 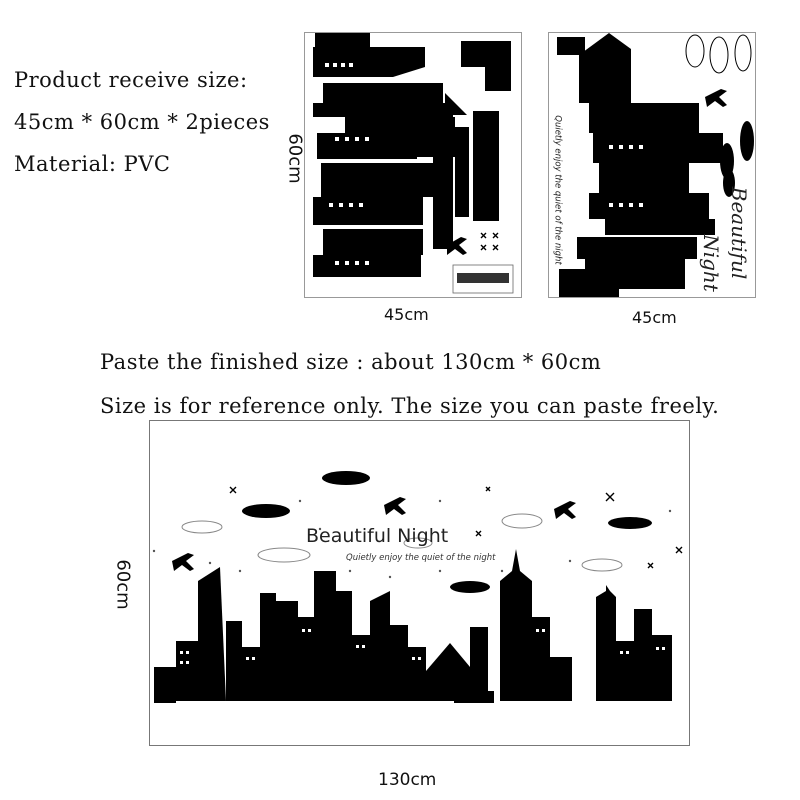 What do you see at coordinates (377, 536) in the screenshot?
I see `finished-title: Beautiful Night` at bounding box center [377, 536].